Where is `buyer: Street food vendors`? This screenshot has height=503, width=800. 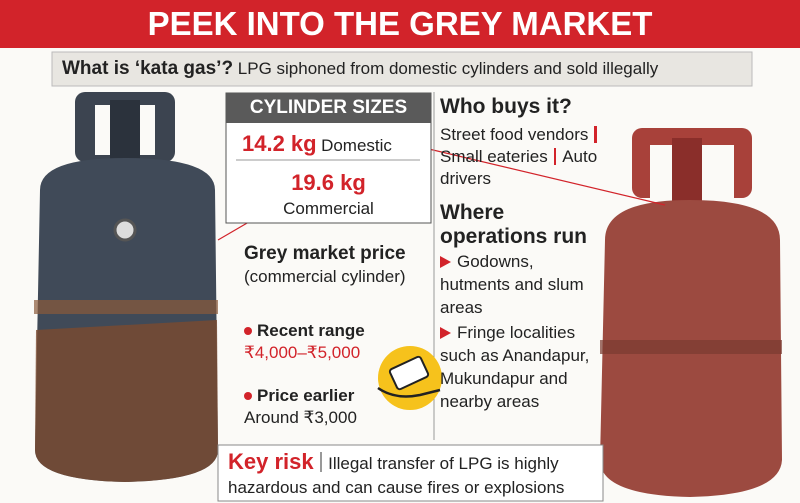 buyer: Street food vendors is located at coordinates (514, 134).